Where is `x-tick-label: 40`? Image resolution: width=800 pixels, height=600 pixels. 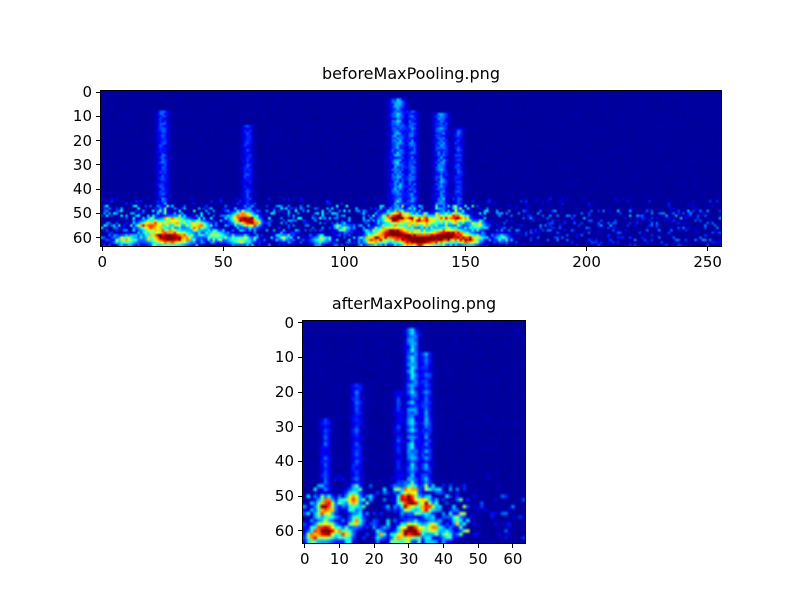 x-tick-label: 40 is located at coordinates (443, 559).